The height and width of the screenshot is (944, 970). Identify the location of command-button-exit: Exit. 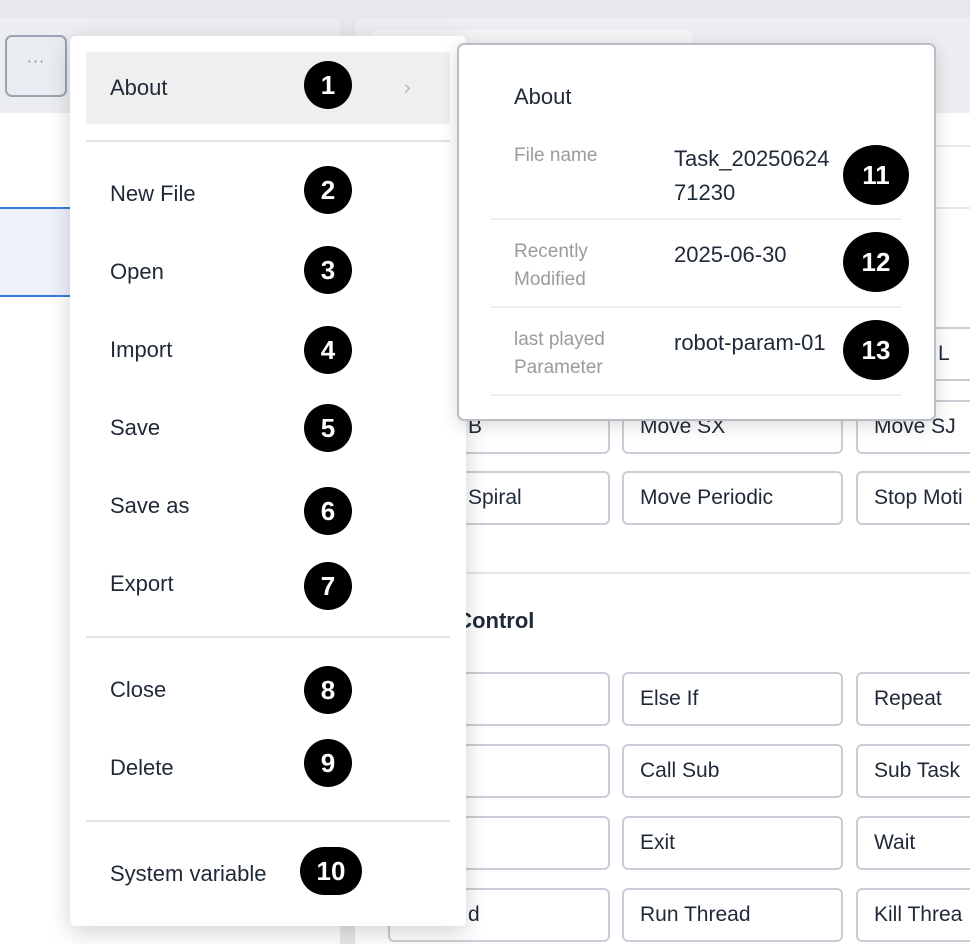
(732, 843).